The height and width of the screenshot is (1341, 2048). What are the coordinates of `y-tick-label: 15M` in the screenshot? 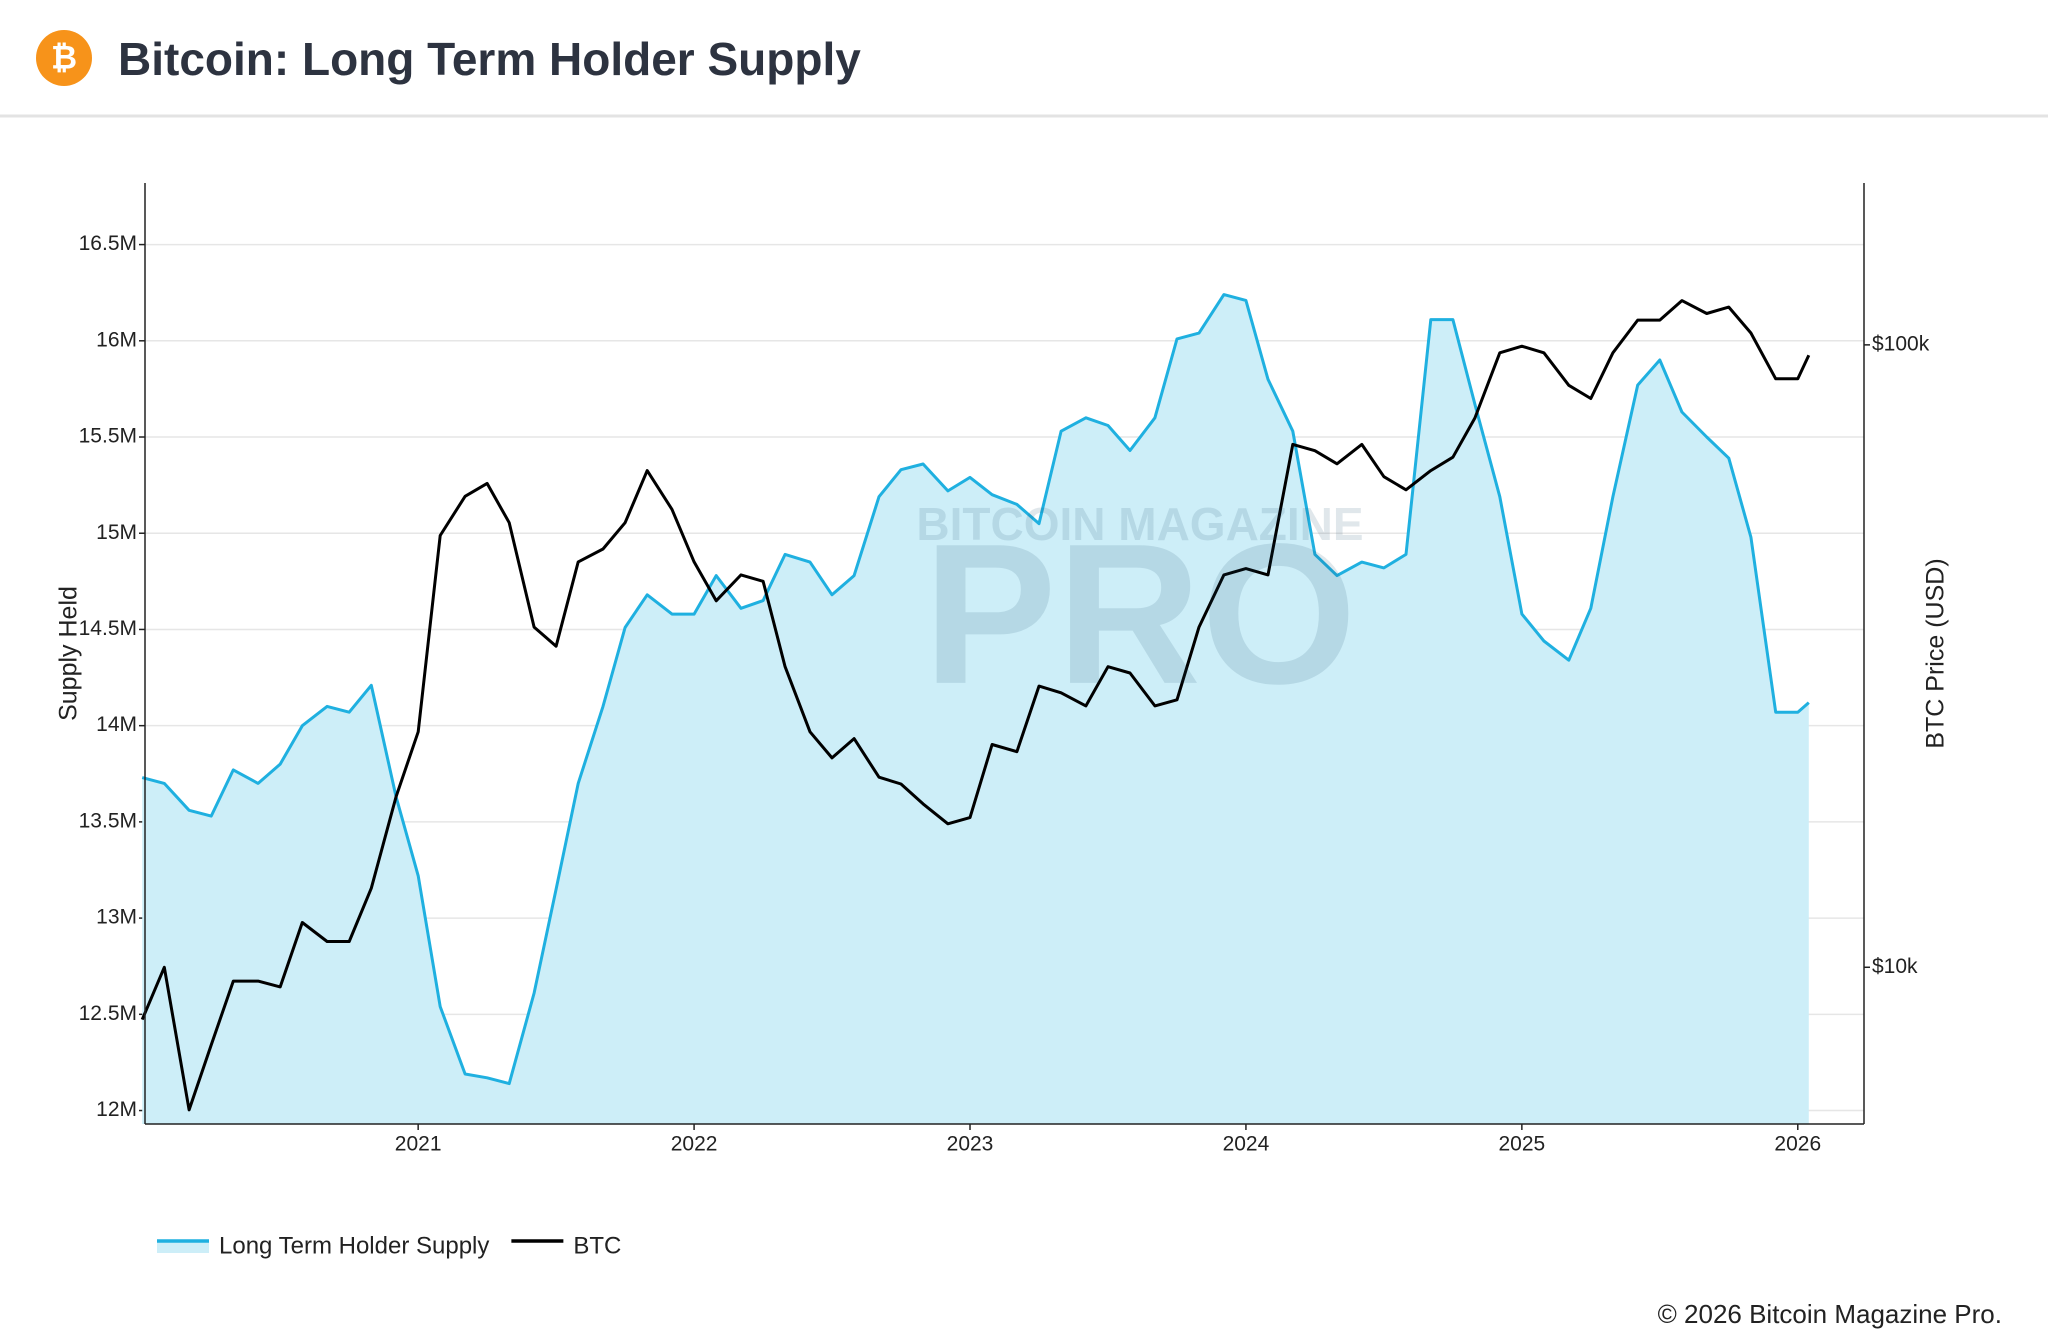 It's located at (116, 532).